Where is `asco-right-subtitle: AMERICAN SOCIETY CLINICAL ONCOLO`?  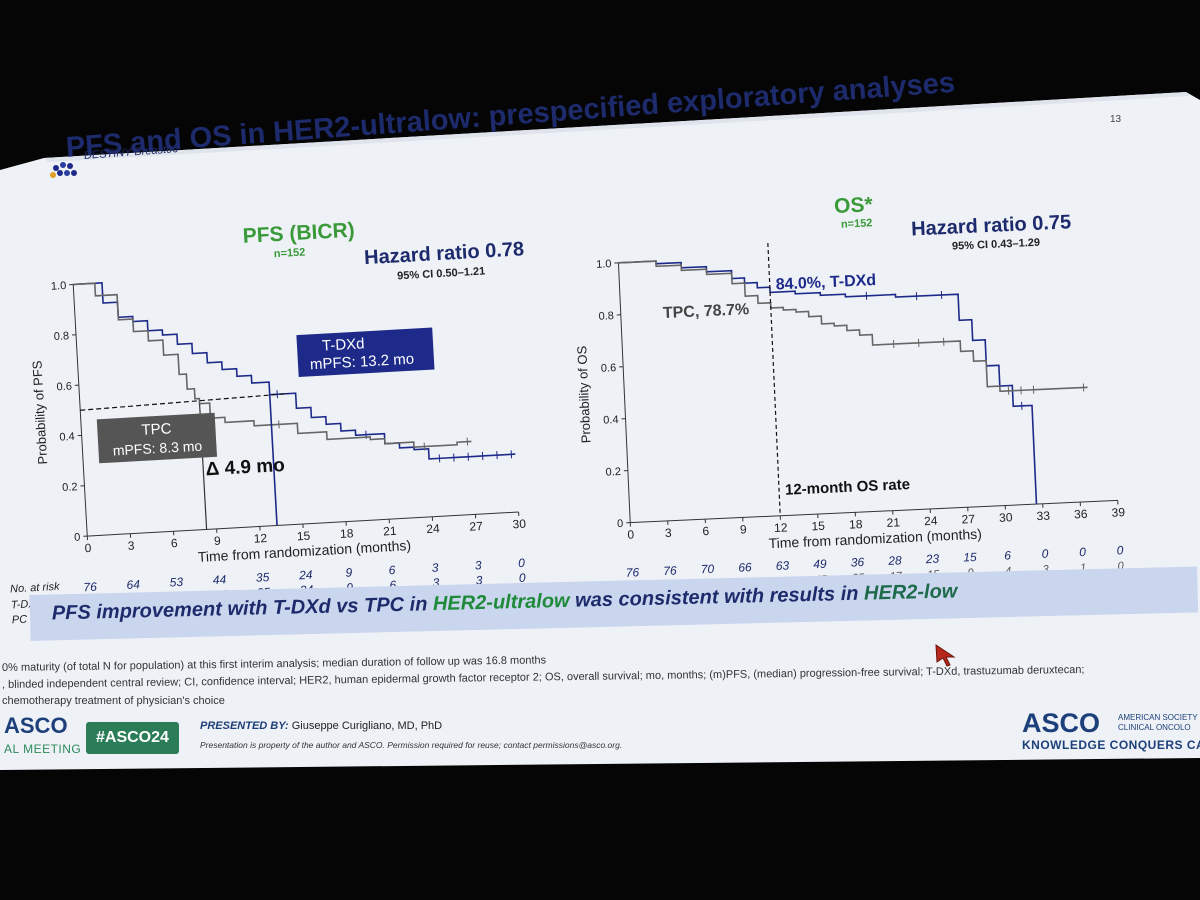 asco-right-subtitle: AMERICAN SOCIETY CLINICAL ONCOLO is located at coordinates (1158, 723).